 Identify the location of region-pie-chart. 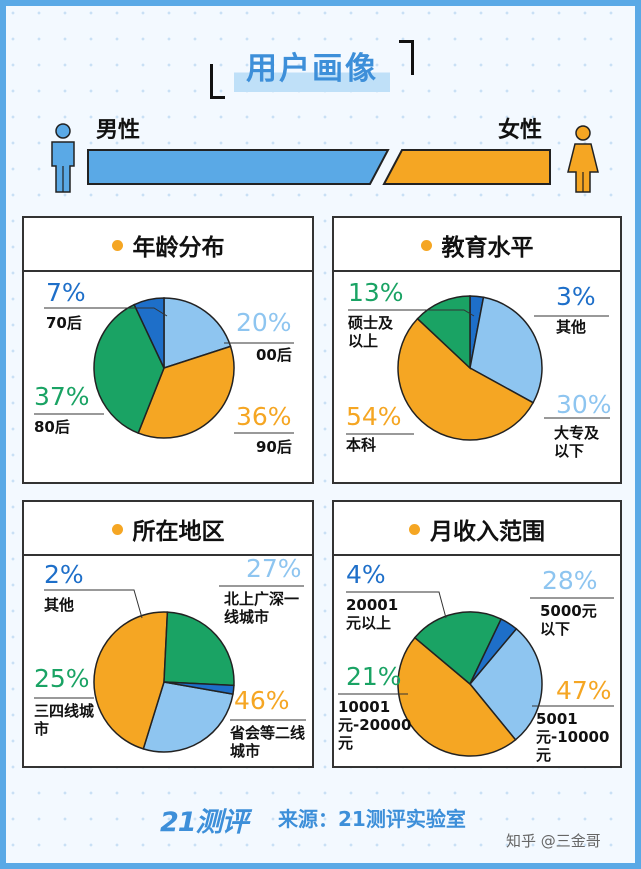
(170, 669).